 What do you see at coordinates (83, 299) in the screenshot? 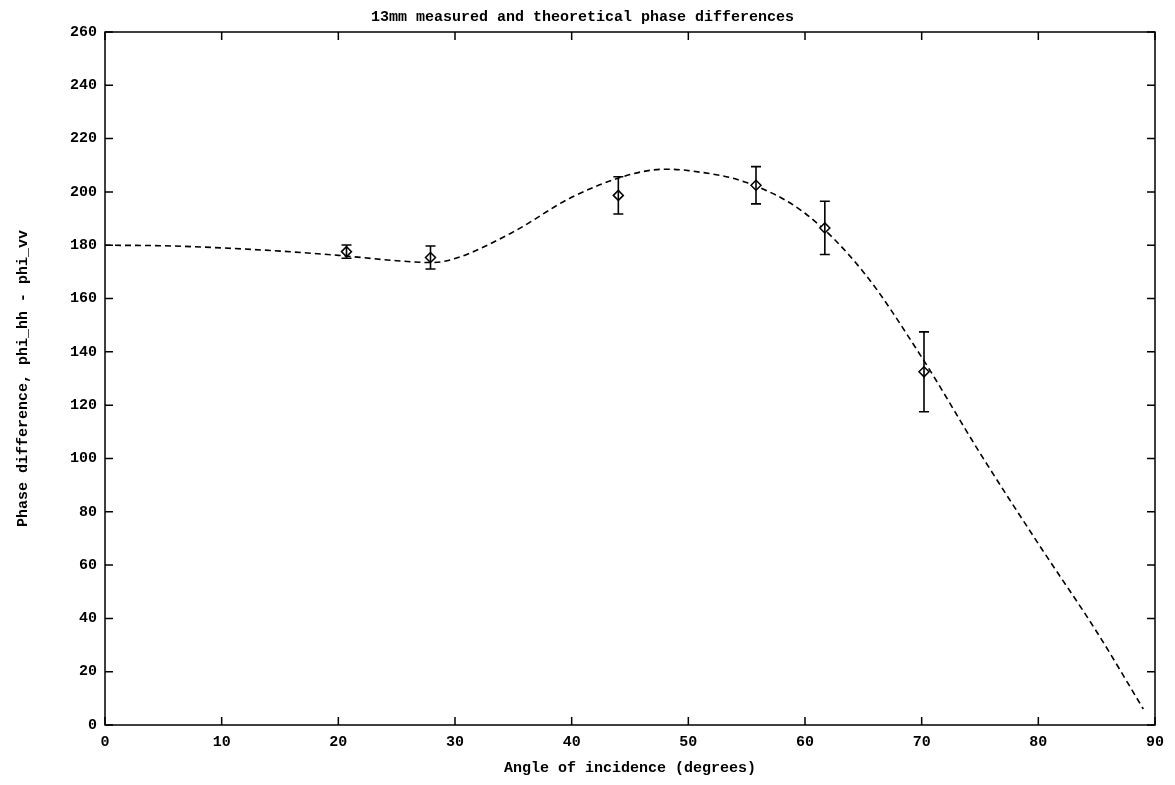
I see `y-tick-label: 160` at bounding box center [83, 299].